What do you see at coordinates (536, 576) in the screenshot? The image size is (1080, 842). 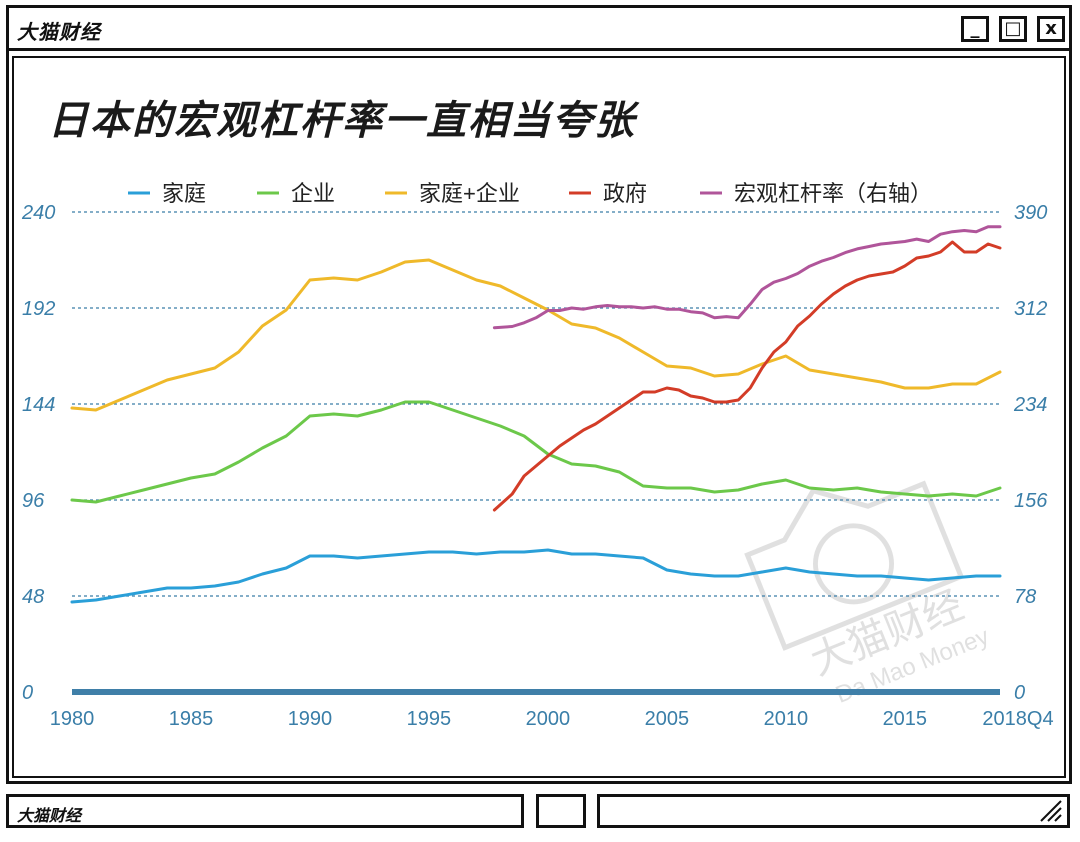 I see `series-line-household` at bounding box center [536, 576].